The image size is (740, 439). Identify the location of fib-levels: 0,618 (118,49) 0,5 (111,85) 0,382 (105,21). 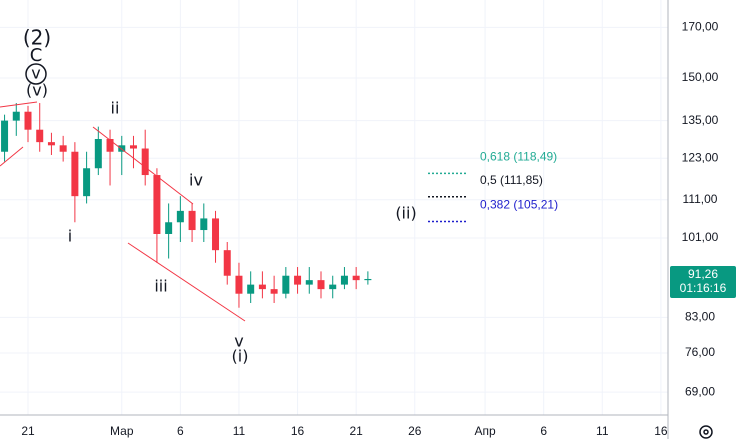
(493, 186).